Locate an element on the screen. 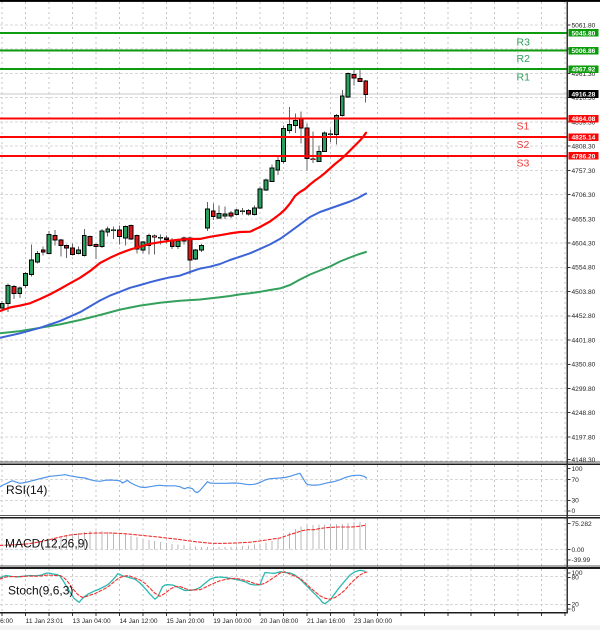  svg-text: 4825.14 is located at coordinates (584, 138).